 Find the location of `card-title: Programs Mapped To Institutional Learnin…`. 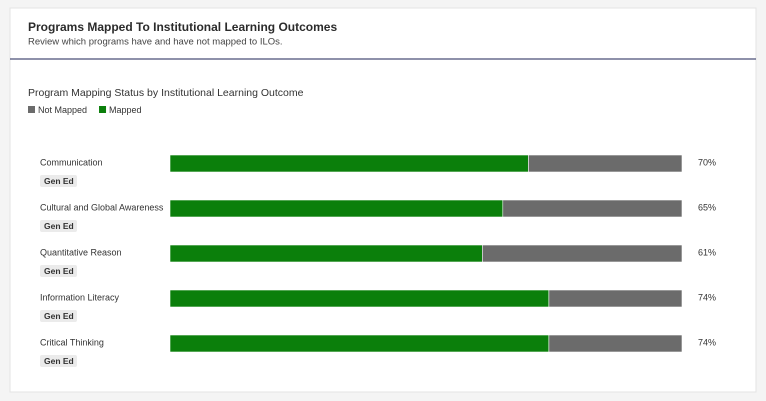

card-title: Programs Mapped To Institutional Learnin… is located at coordinates (182, 27).